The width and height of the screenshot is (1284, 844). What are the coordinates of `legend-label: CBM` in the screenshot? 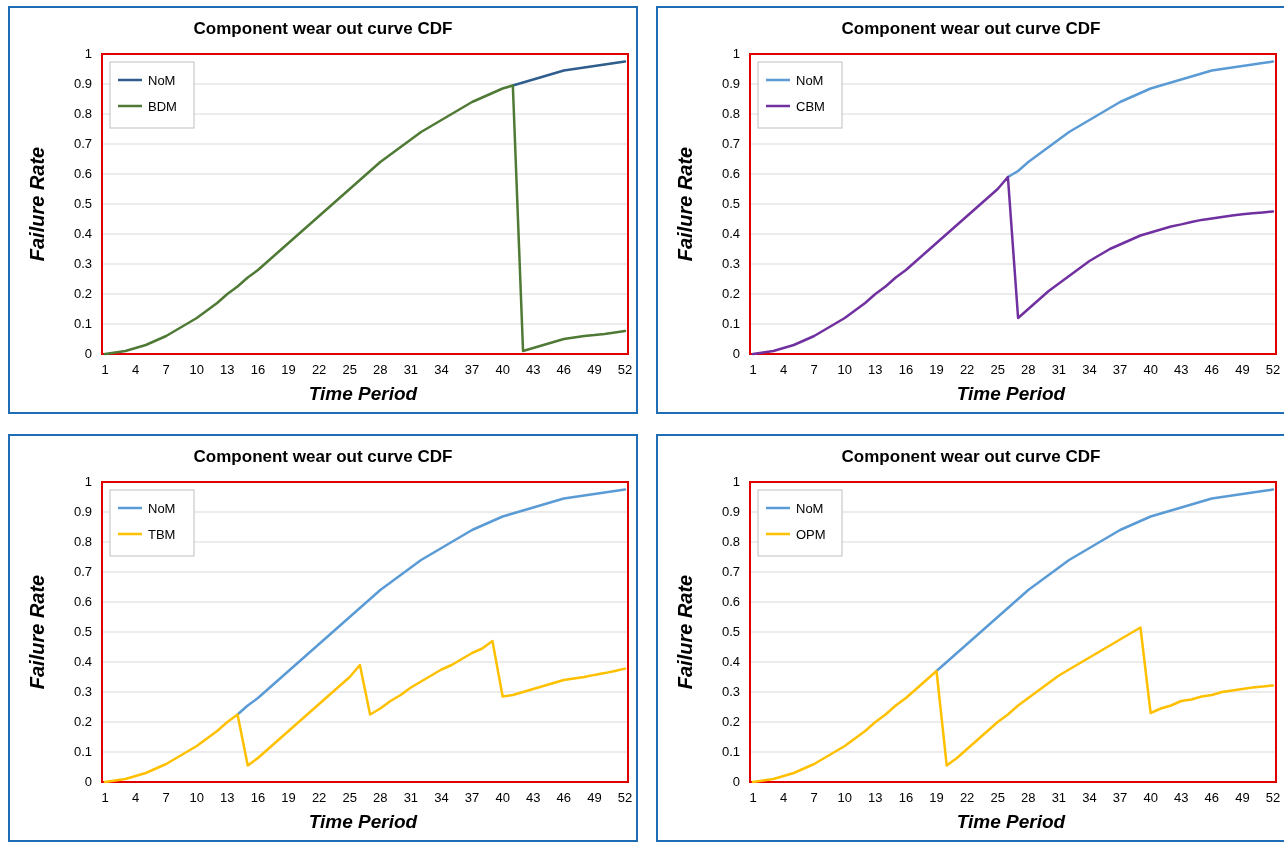 It's located at (810, 106).